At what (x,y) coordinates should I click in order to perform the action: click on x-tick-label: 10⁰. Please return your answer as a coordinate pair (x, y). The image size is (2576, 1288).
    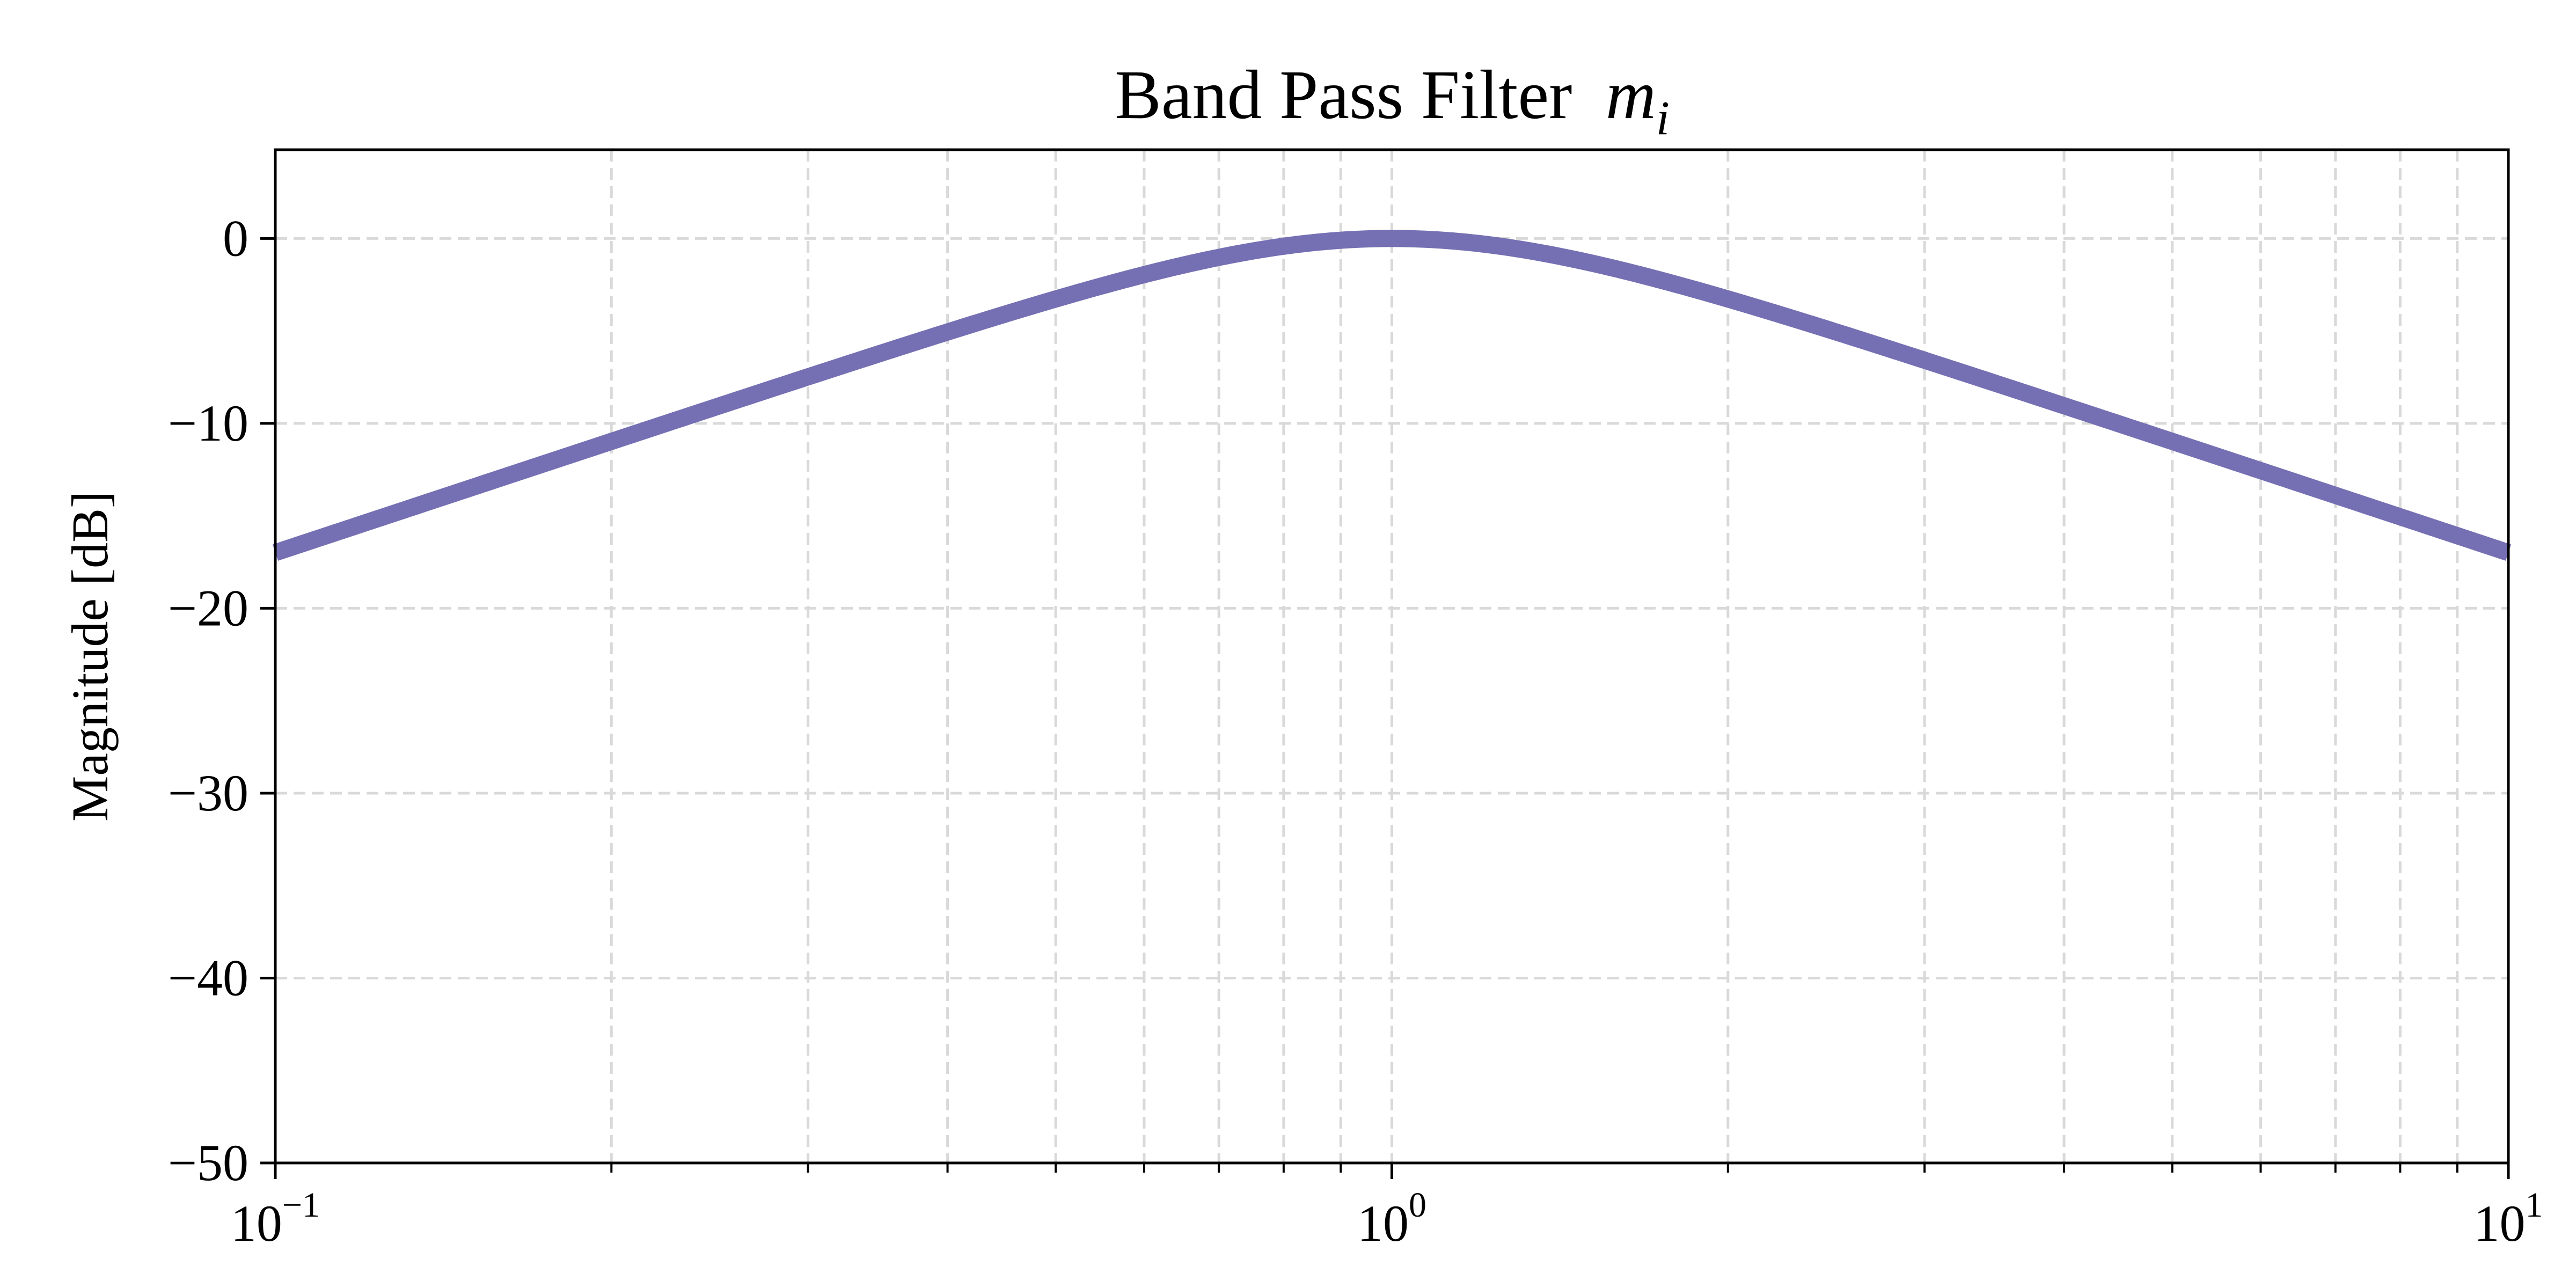
    Looking at the image, I should click on (1391, 1218).